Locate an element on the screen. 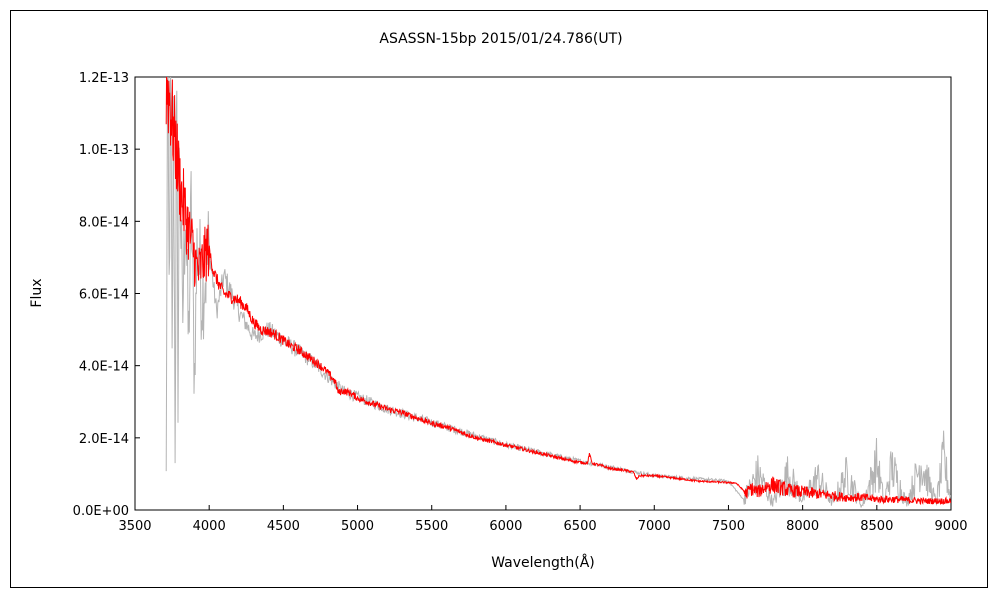 The image size is (1000, 600). y-tick-label: 8.0E-14 is located at coordinates (104, 222).